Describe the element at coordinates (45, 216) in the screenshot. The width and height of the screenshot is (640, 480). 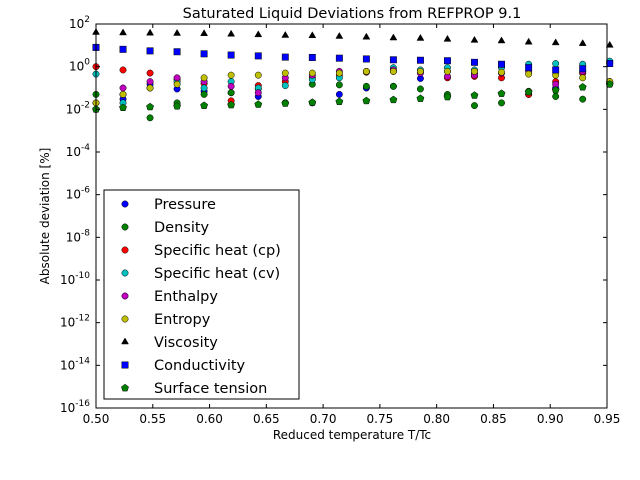
I see `y-axis-label: Absolute deviation [%]` at that location.